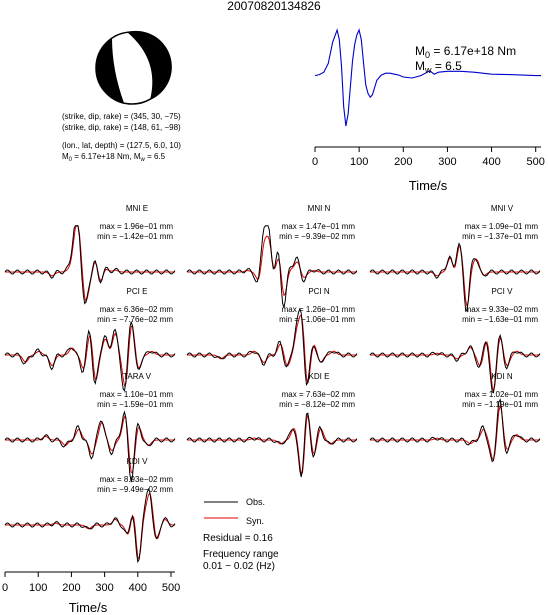 The width and height of the screenshot is (548, 615). I want to click on station-max: max = 7.63e−02 mm, so click(319, 394).